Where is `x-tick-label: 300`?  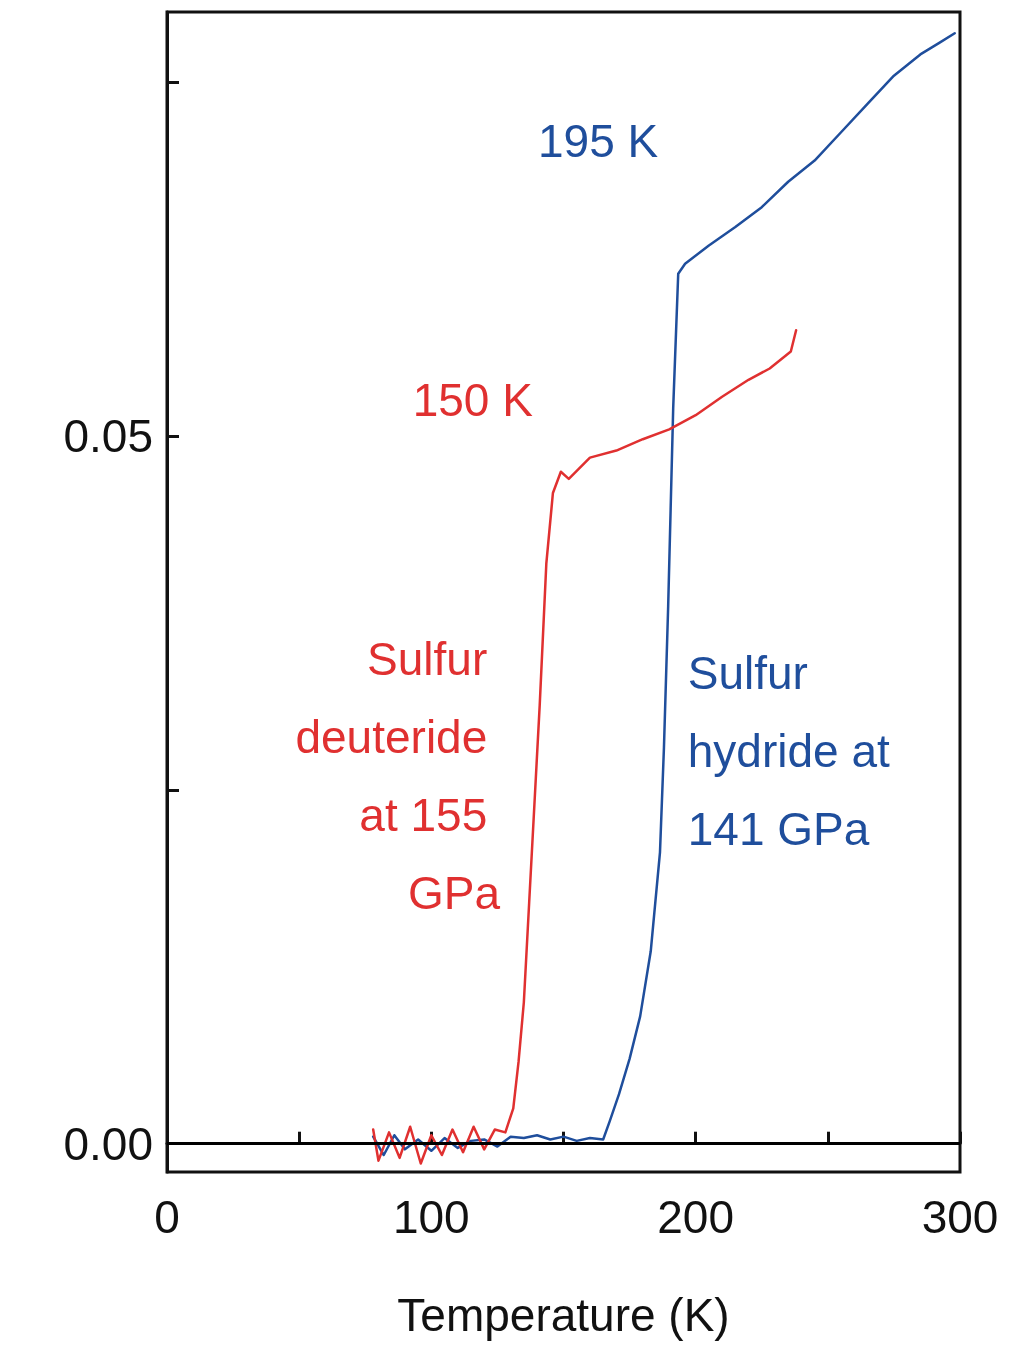
x-tick-label: 300 is located at coordinates (960, 1217).